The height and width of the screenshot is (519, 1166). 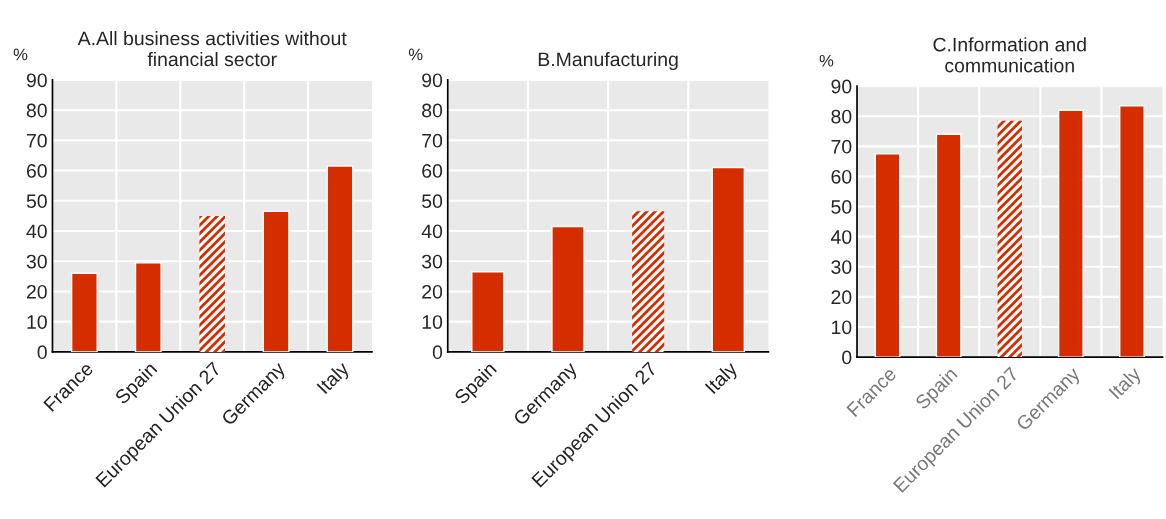 What do you see at coordinates (608, 61) in the screenshot?
I see `chart-title: B.Manufacturing` at bounding box center [608, 61].